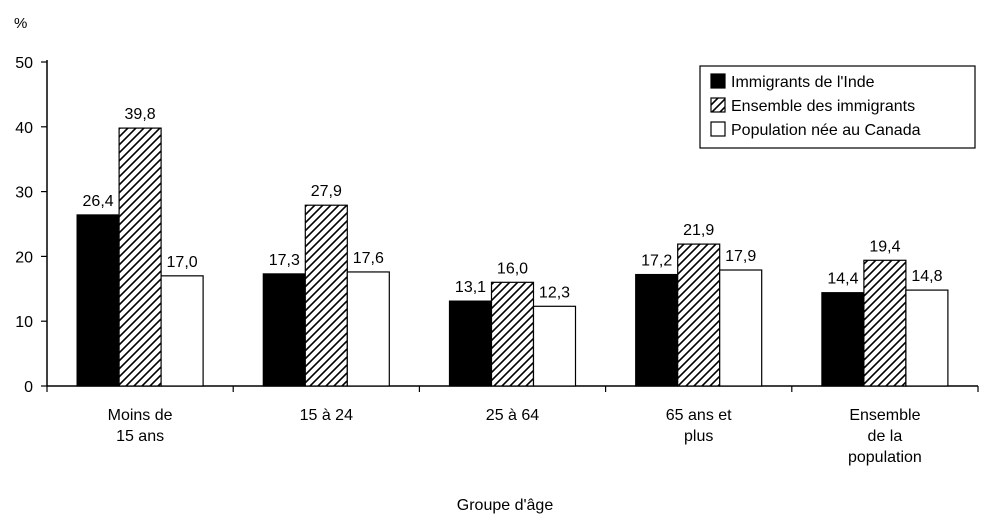 The height and width of the screenshot is (517, 982). I want to click on category-label: Ensemble de la population, so click(885, 436).